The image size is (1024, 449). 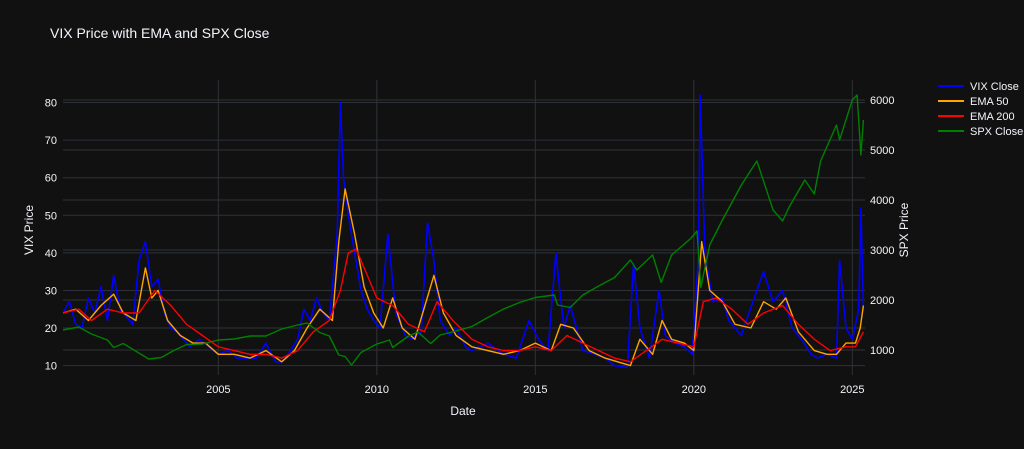 What do you see at coordinates (904, 229) in the screenshot?
I see `y-axis-right-title: SPX Price` at bounding box center [904, 229].